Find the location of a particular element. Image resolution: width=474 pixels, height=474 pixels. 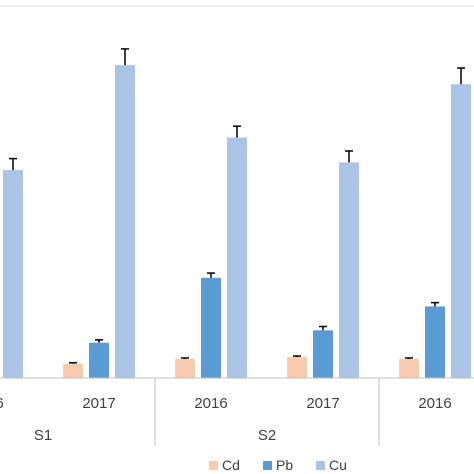

legend-swatch-pb is located at coordinates (267, 465).